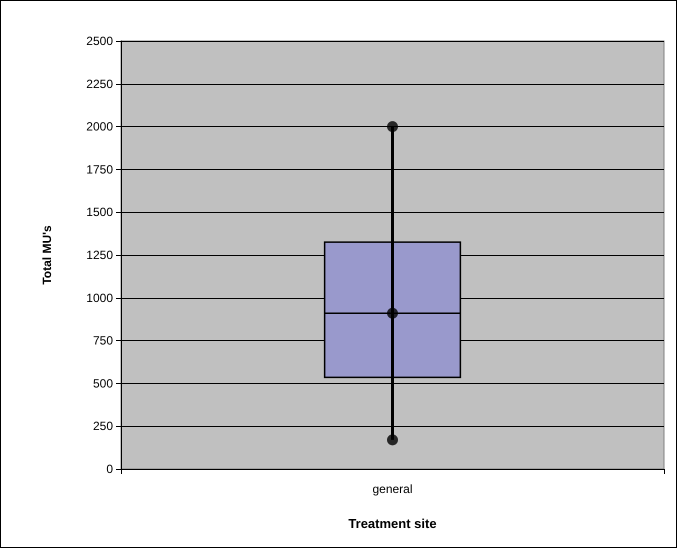  I want to click on y-axis-title: Total MU's, so click(47, 255).